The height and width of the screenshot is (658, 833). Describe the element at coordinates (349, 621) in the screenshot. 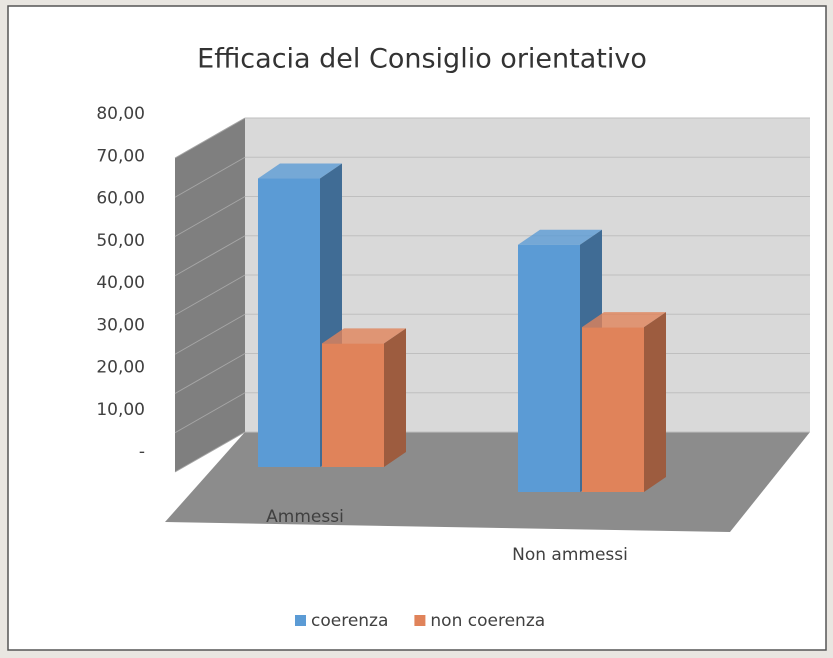

I see `legend-label: coerenza` at that location.